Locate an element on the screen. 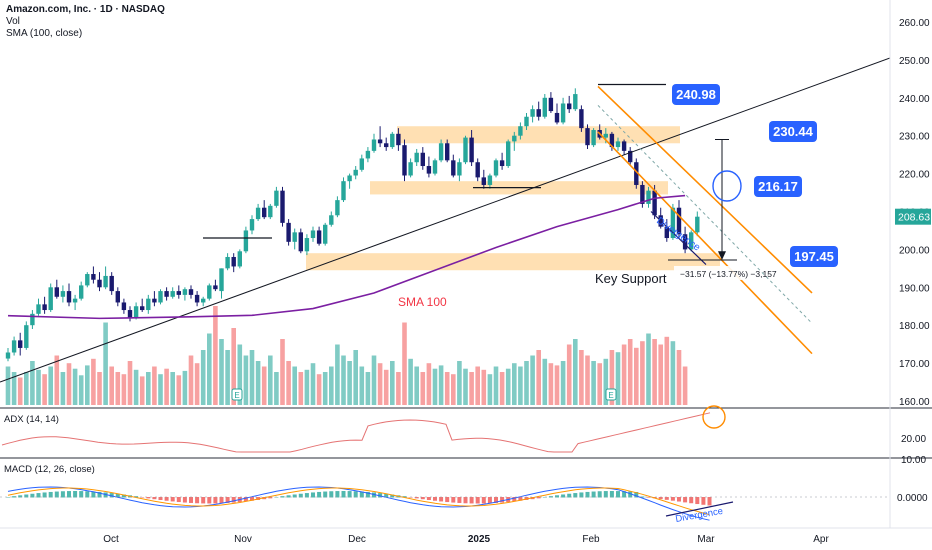  adx-highlight-circle is located at coordinates (714, 417).